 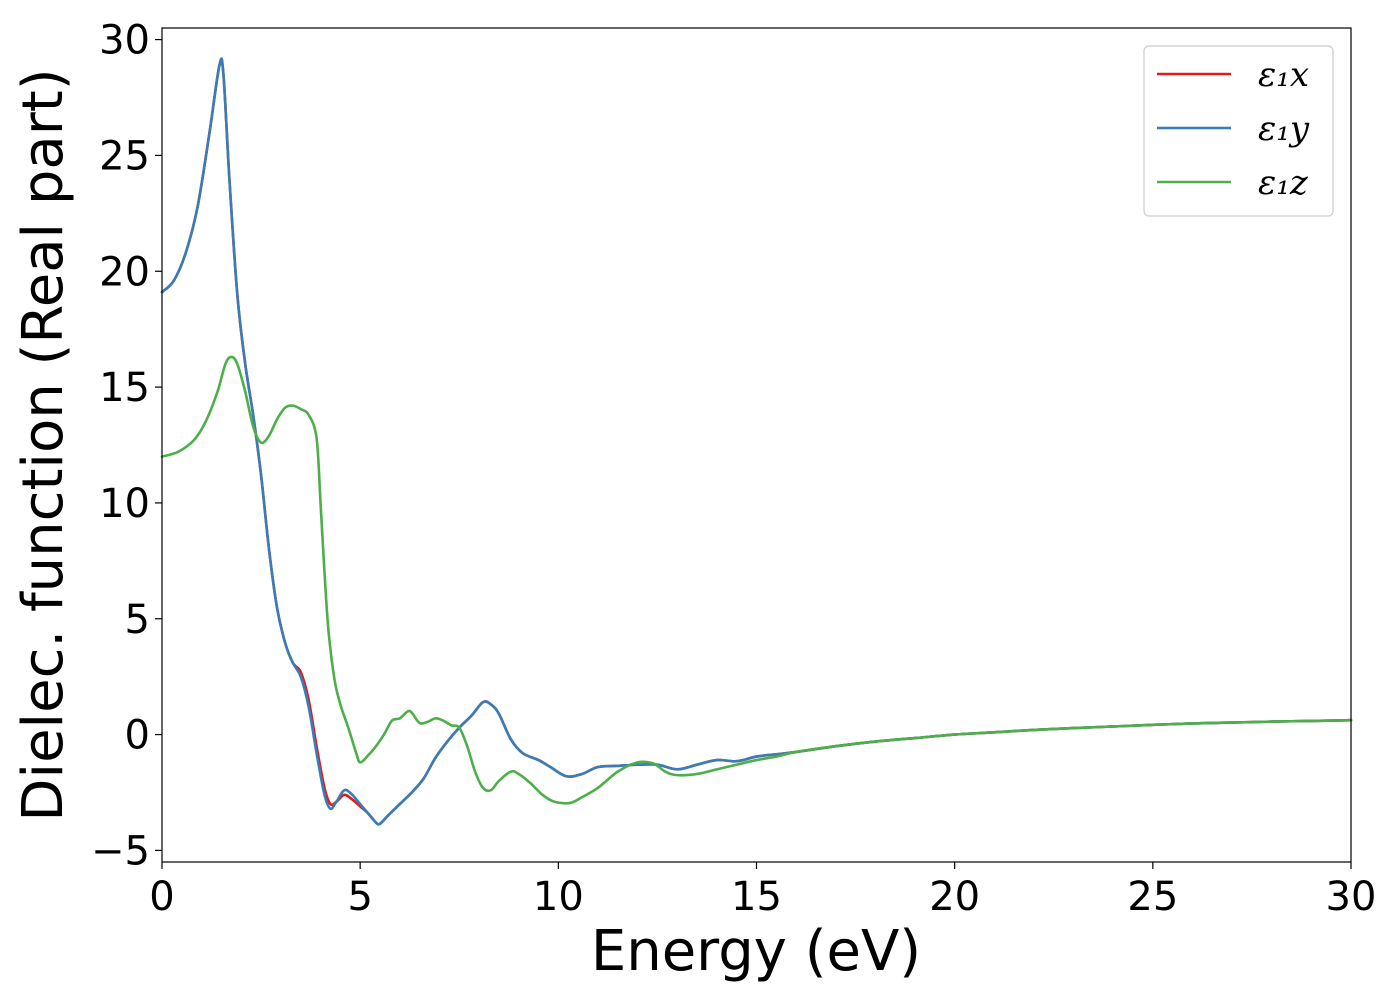 What do you see at coordinates (359, 897) in the screenshot?
I see `x-tick-label: 5` at bounding box center [359, 897].